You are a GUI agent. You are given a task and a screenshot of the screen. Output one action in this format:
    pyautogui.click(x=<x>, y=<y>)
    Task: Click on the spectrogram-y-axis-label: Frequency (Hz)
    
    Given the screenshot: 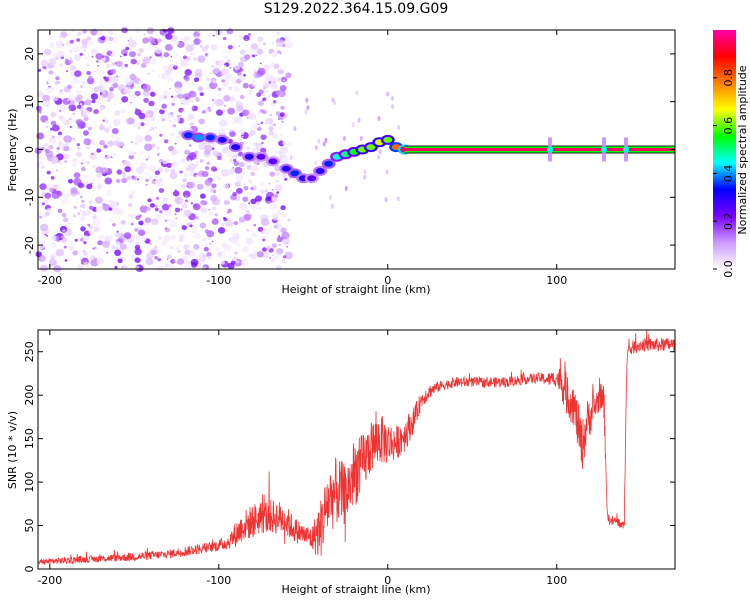 What is the action you would take?
    pyautogui.click(x=12, y=150)
    